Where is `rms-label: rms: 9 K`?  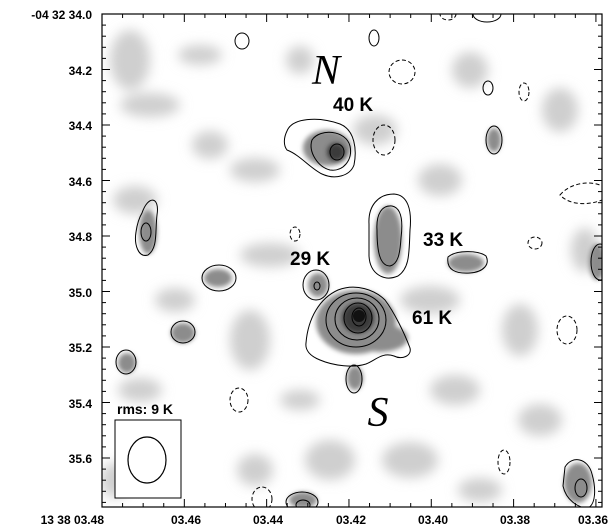 rms-label: rms: 9 K is located at coordinates (145, 409).